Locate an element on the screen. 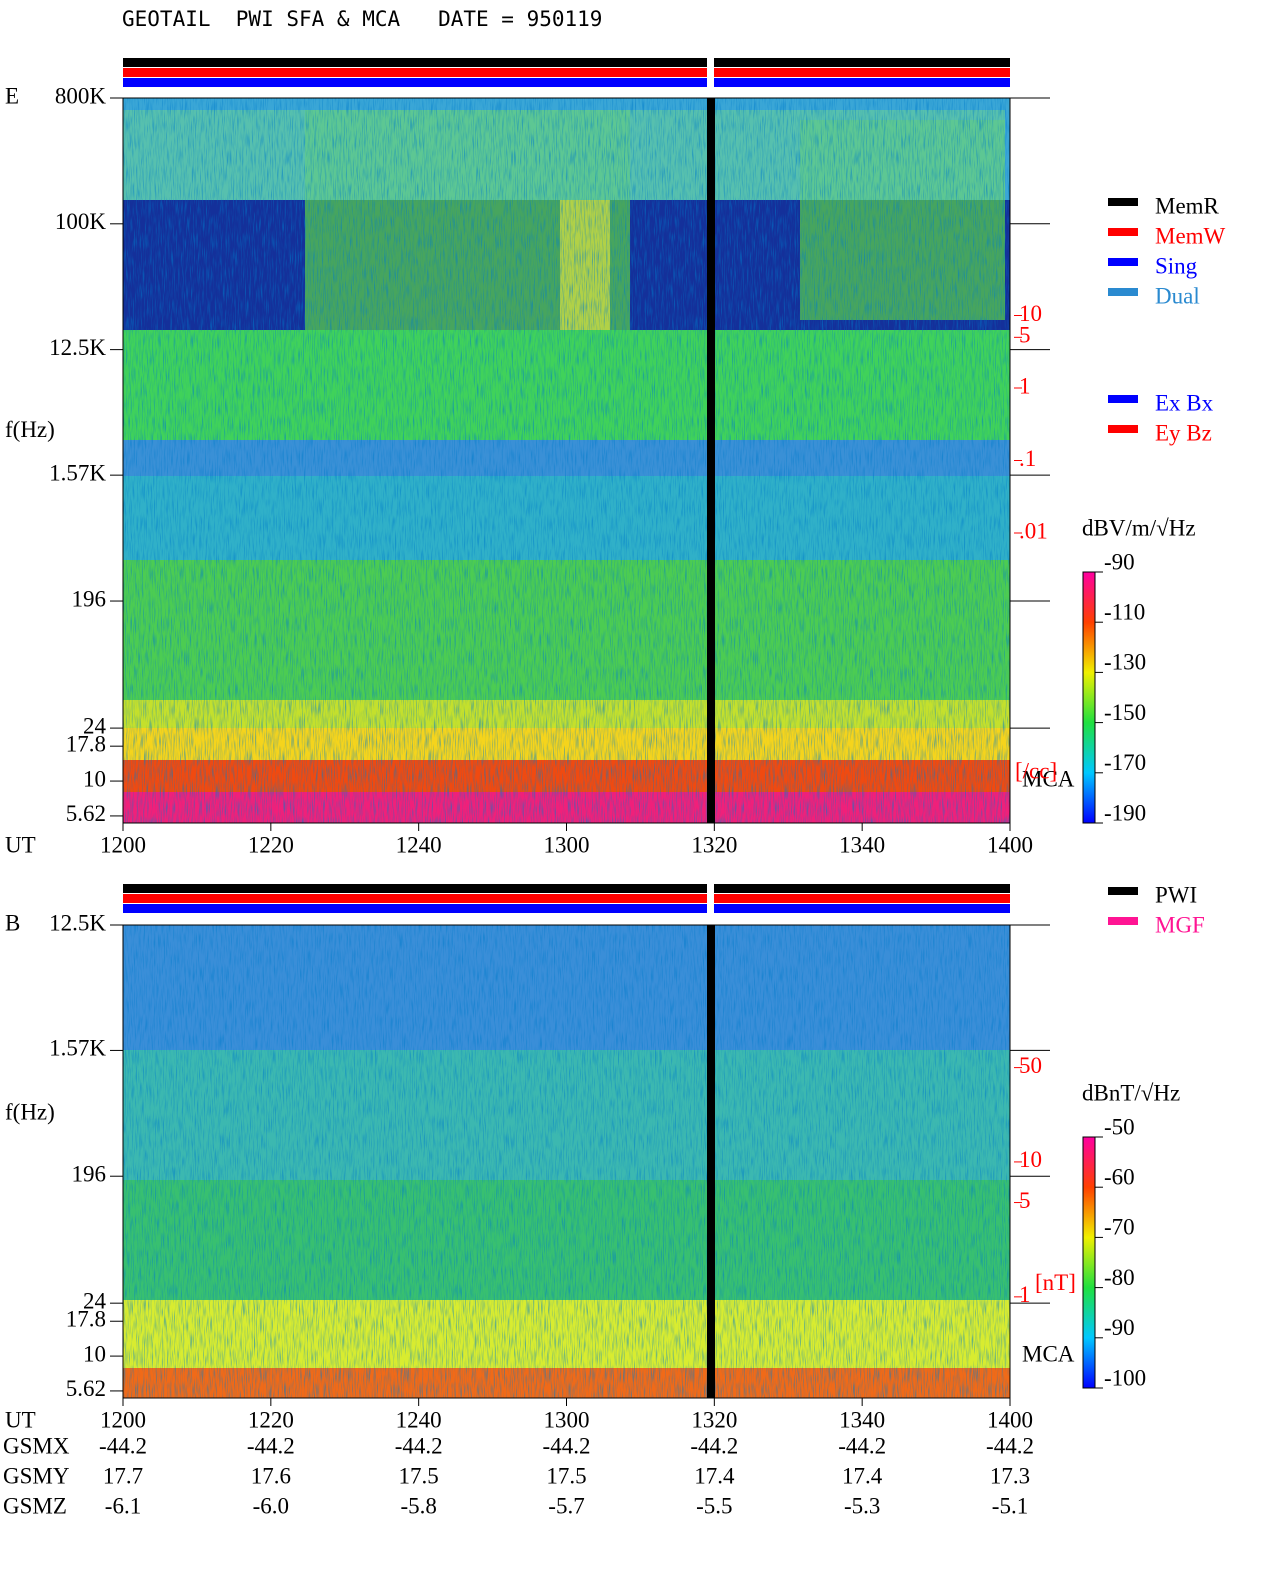 This screenshot has height=1593, width=1280. y2-axis-label: [/cc] is located at coordinates (1036, 770).